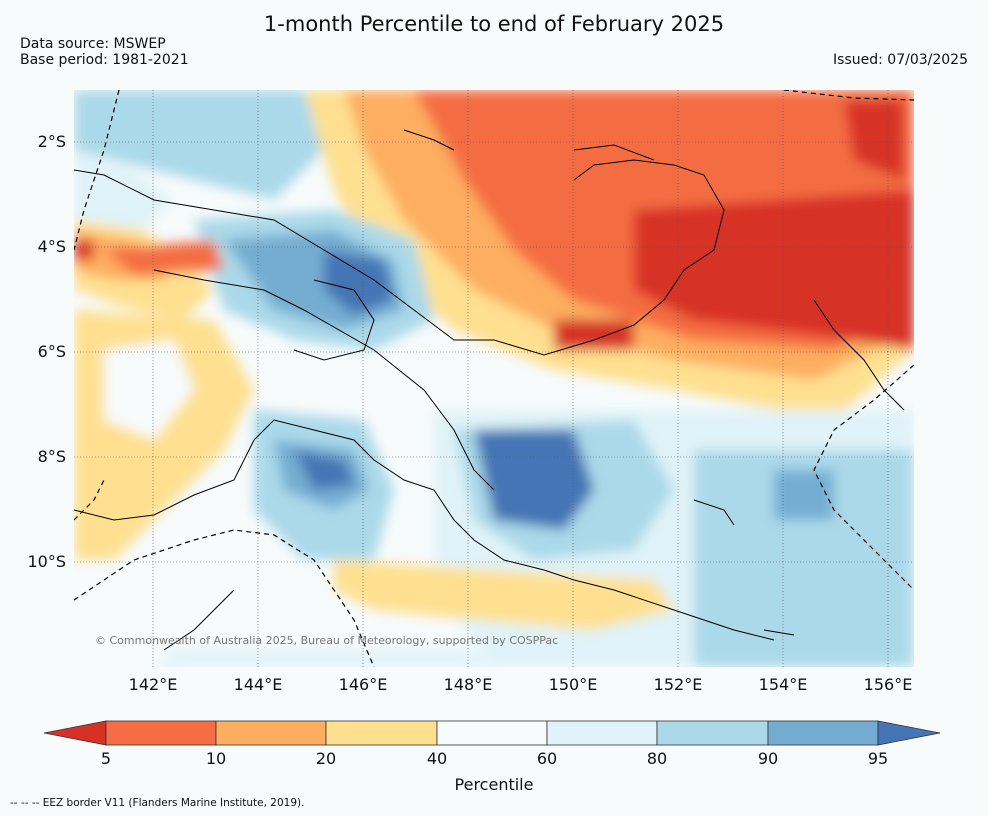 The height and width of the screenshot is (816, 988). I want to click on colorbar-tick: 20, so click(326, 758).